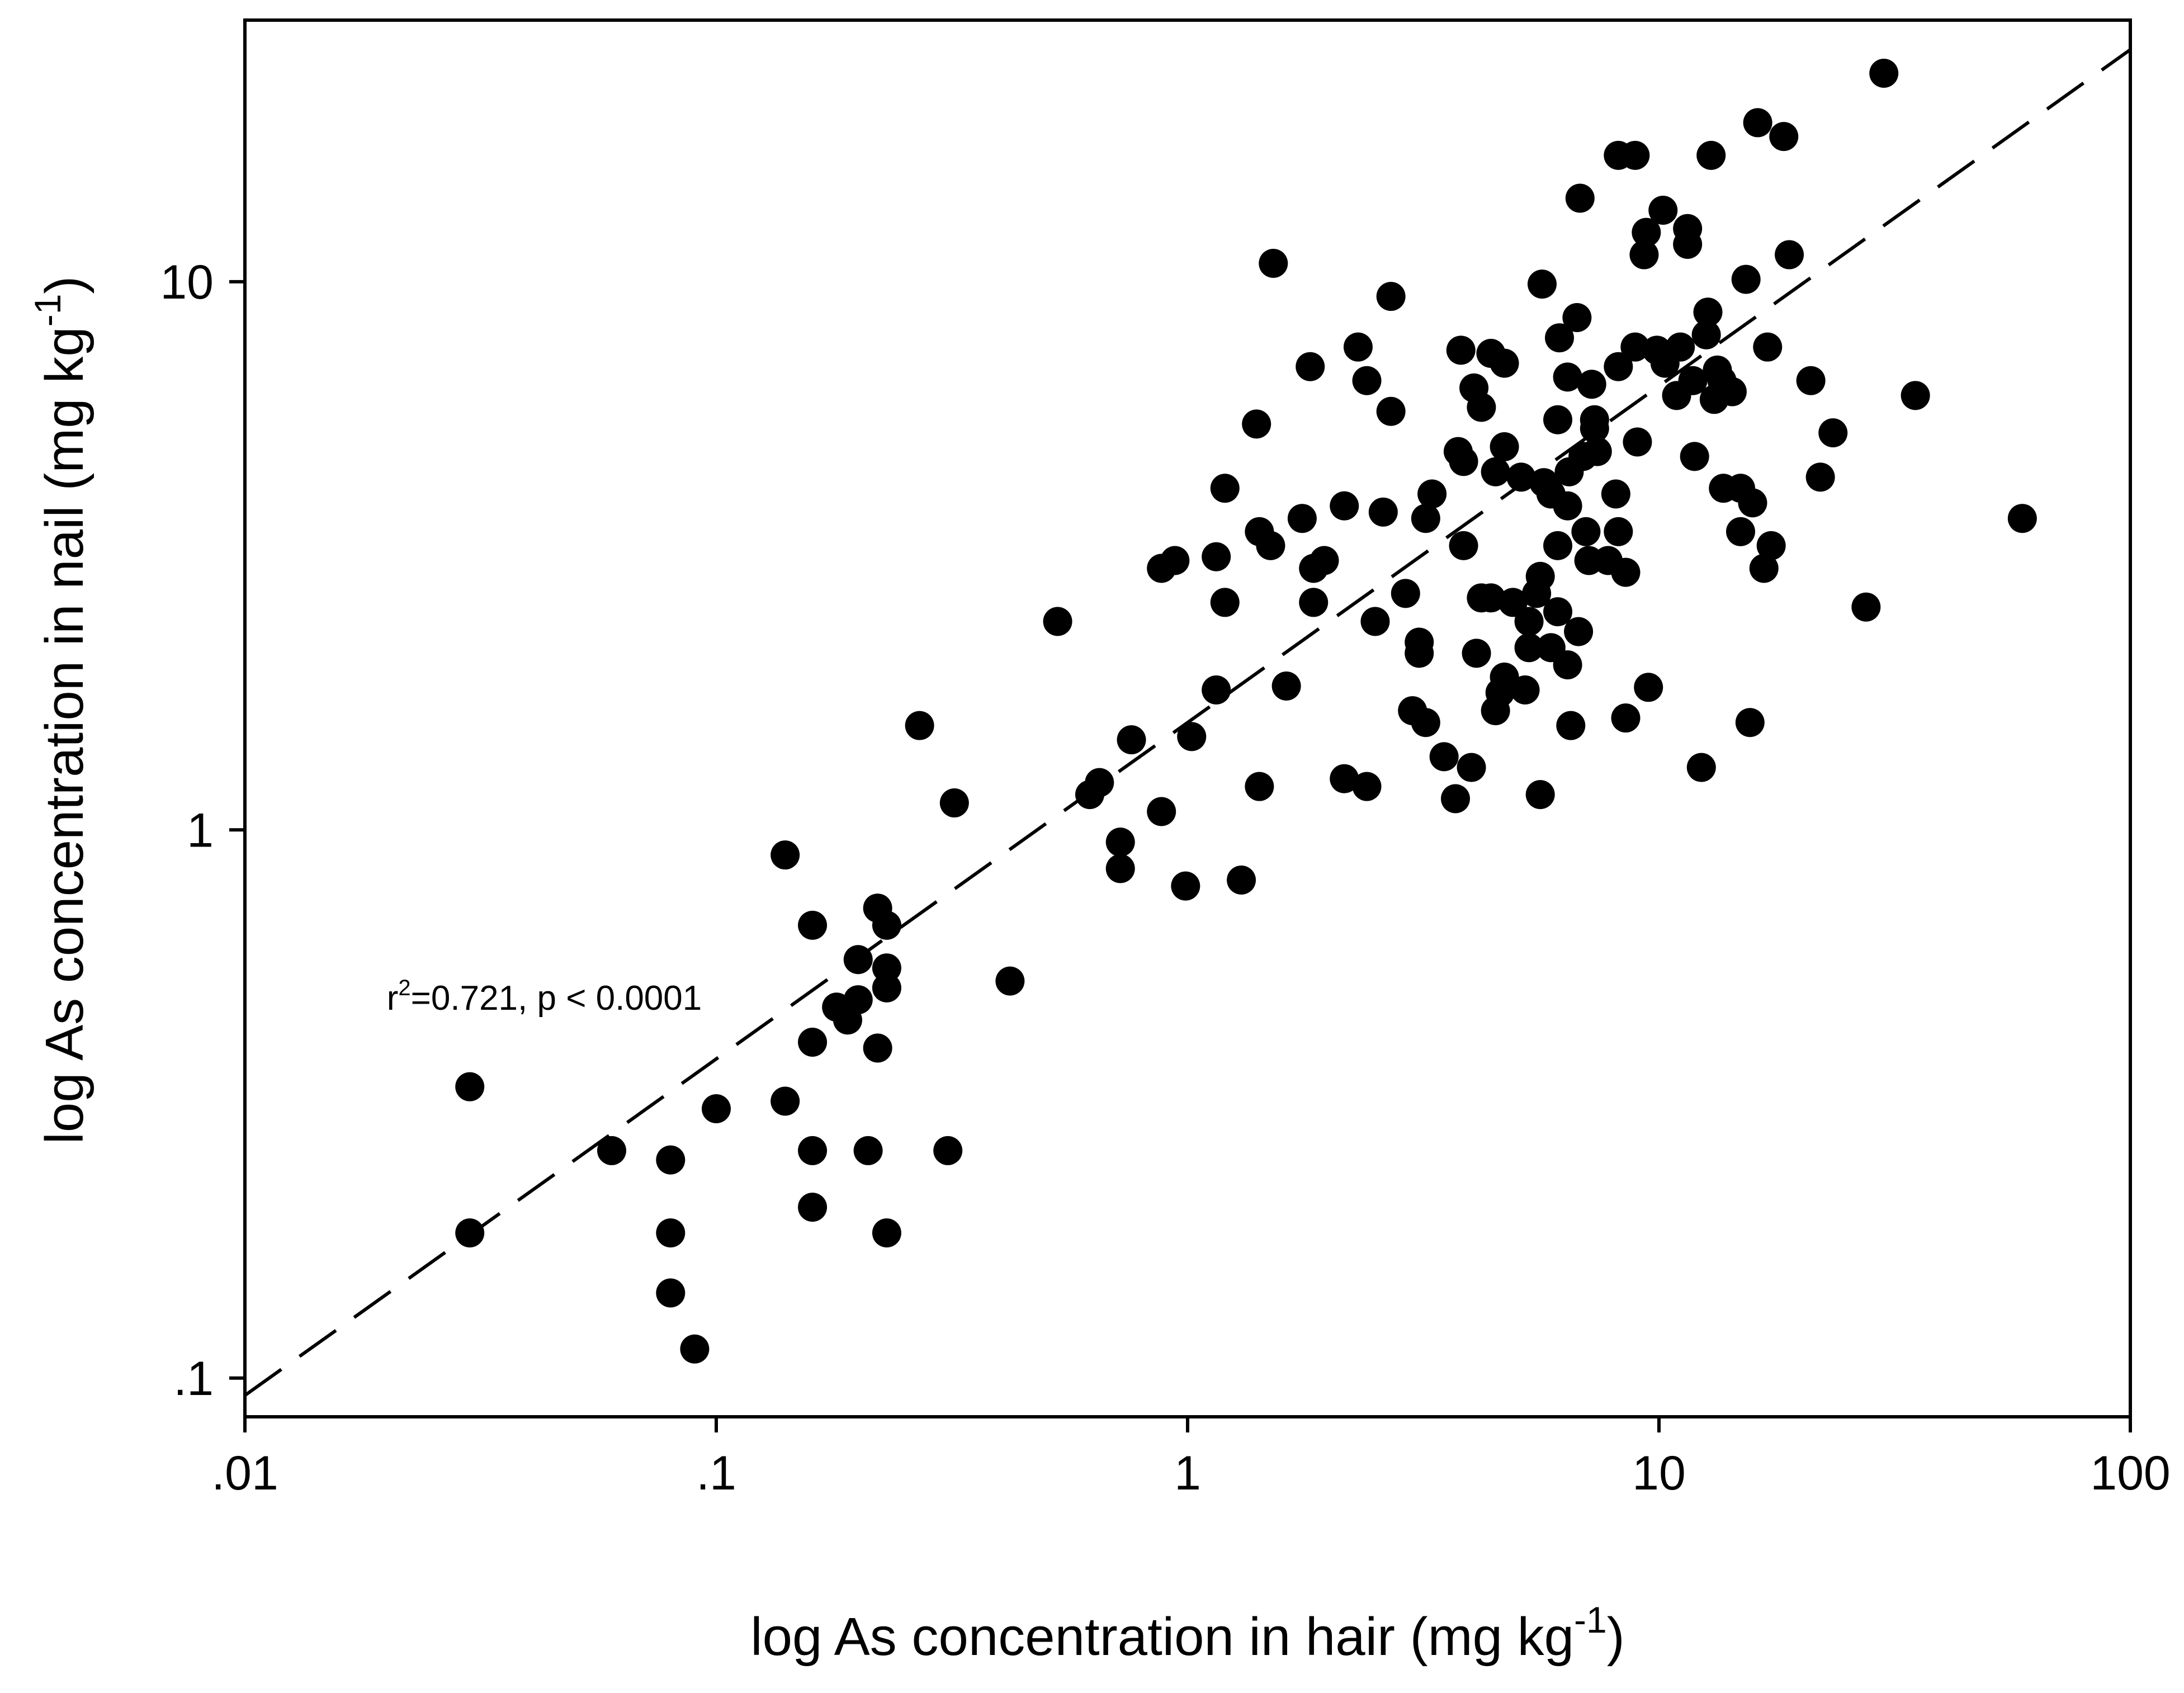 This screenshot has width=2184, height=1693. Describe the element at coordinates (1590, 1620) in the screenshot. I see `x-axis-title-sup: -1` at that location.